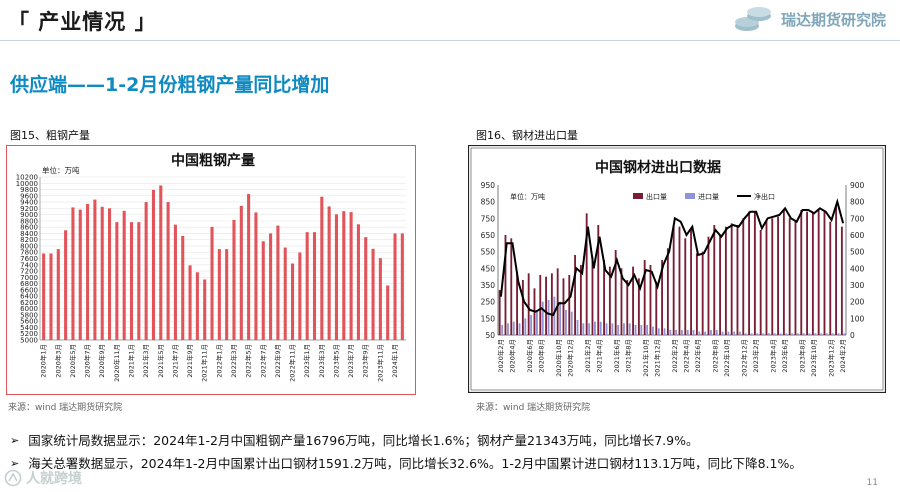 Image resolution: width=900 pixels, height=492 pixels. What do you see at coordinates (29, 221) in the screenshot?
I see `y-tick-label: 8800` at bounding box center [29, 221].